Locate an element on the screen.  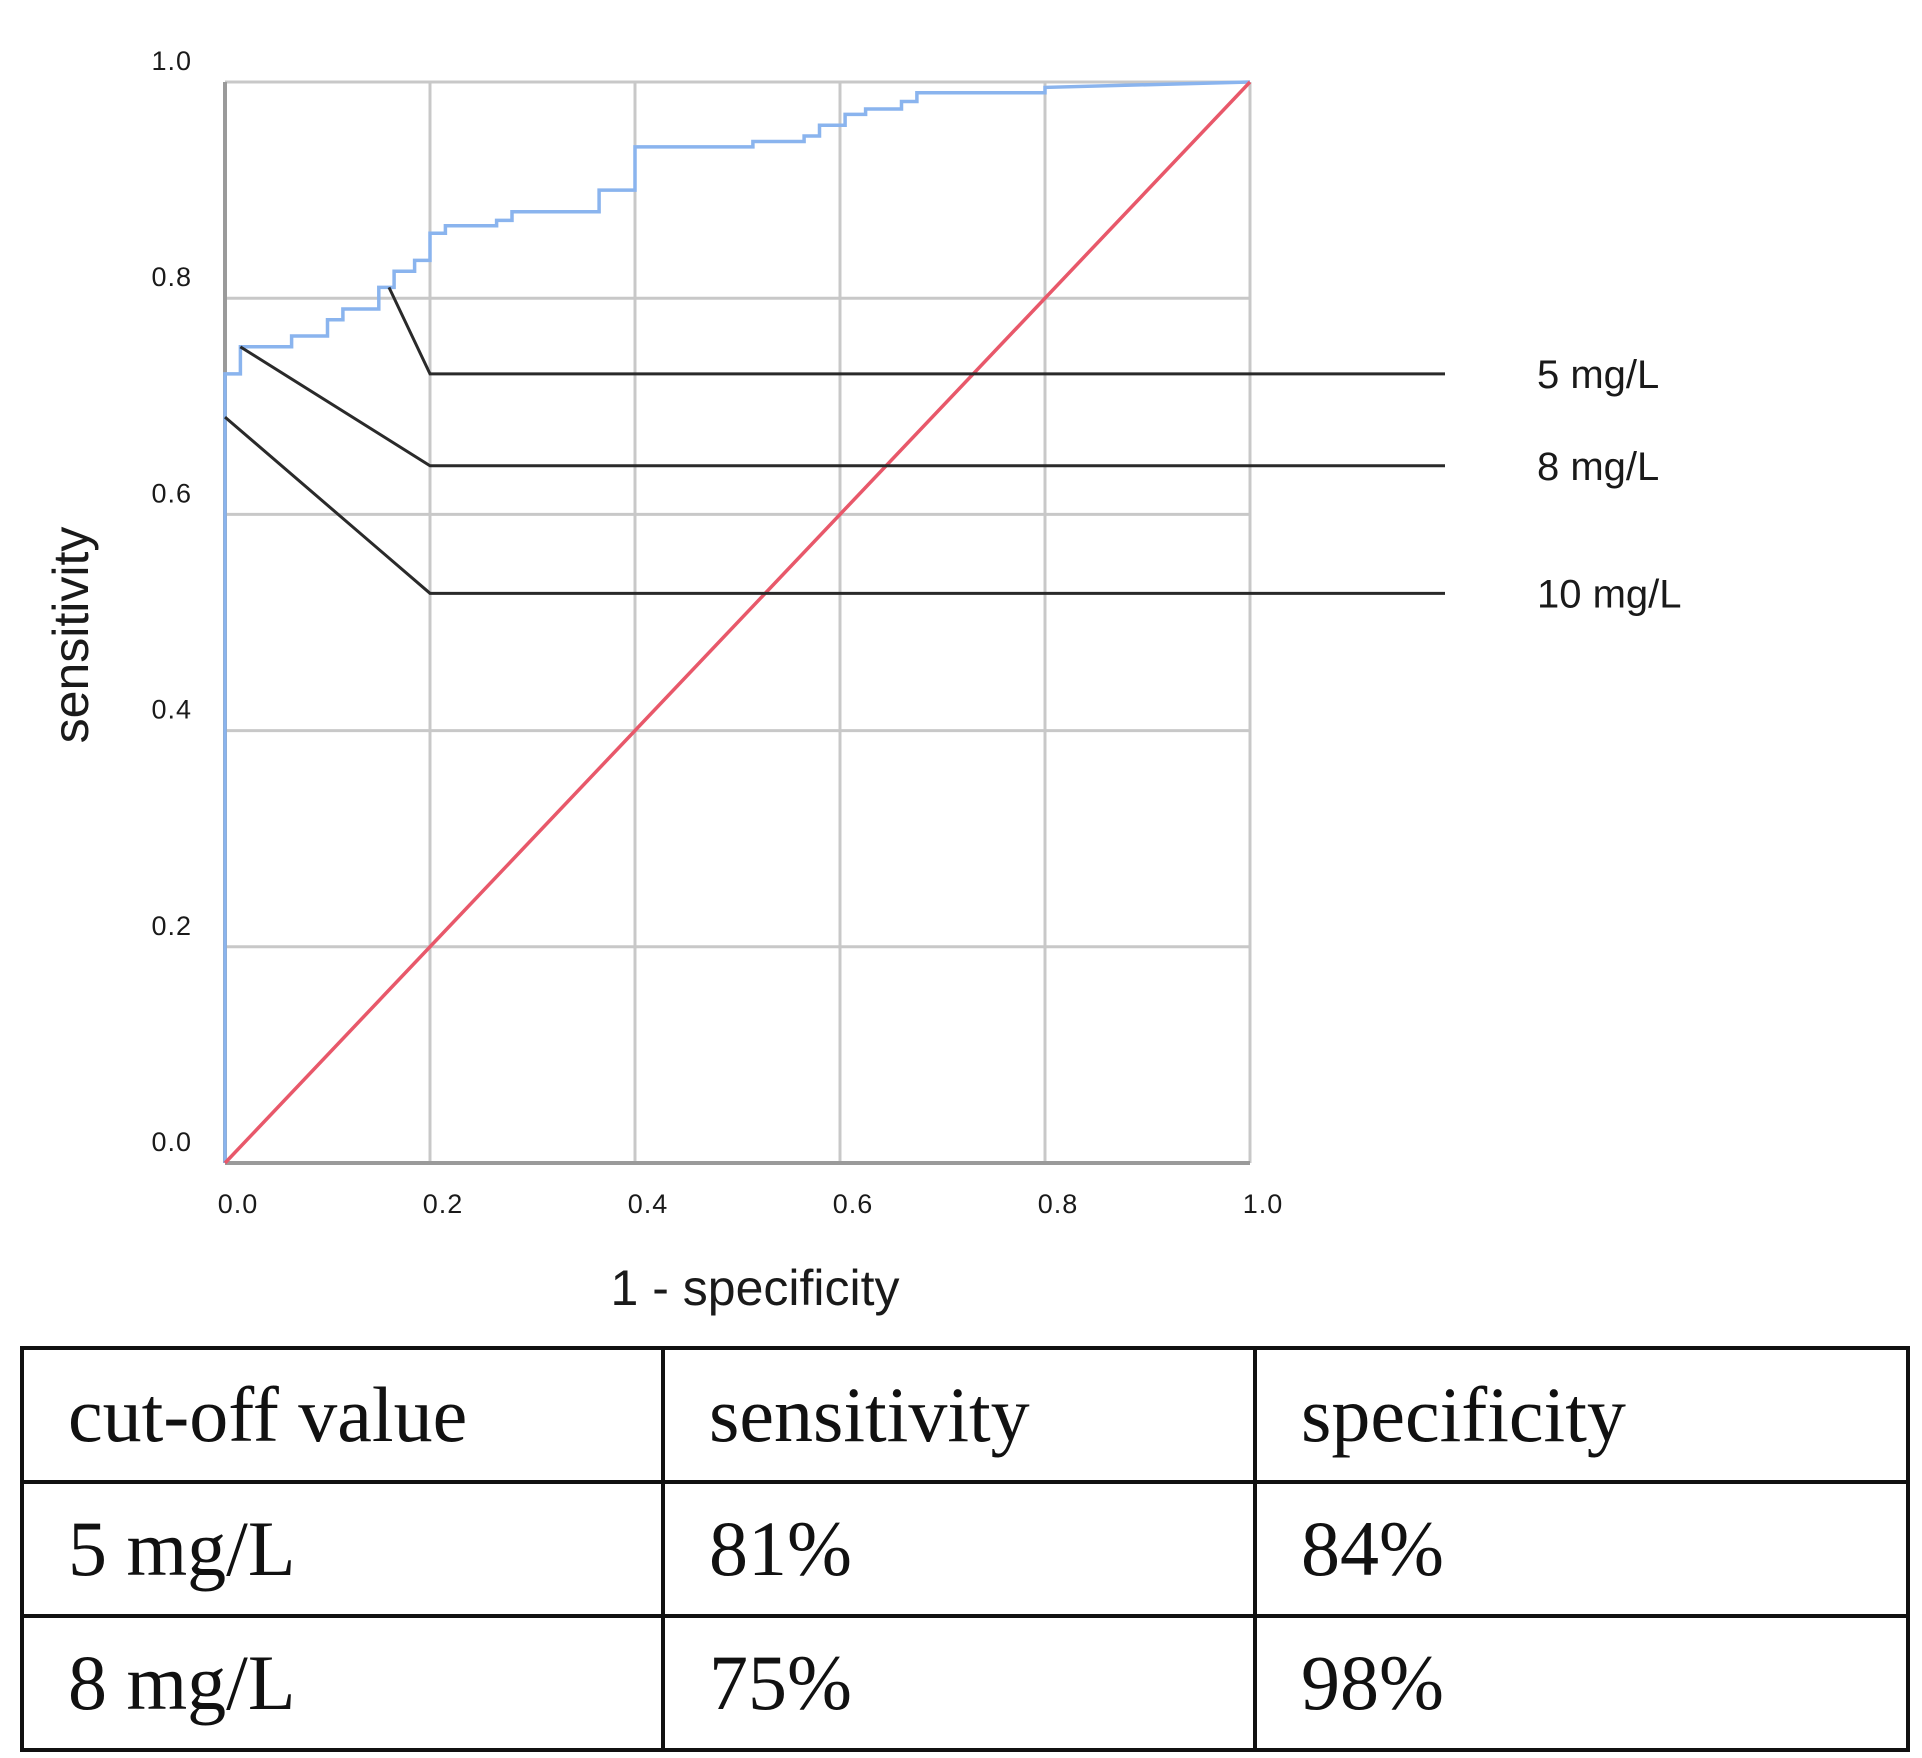
cell-cutoff-value: 8 mg/L is located at coordinates (342, 1683).